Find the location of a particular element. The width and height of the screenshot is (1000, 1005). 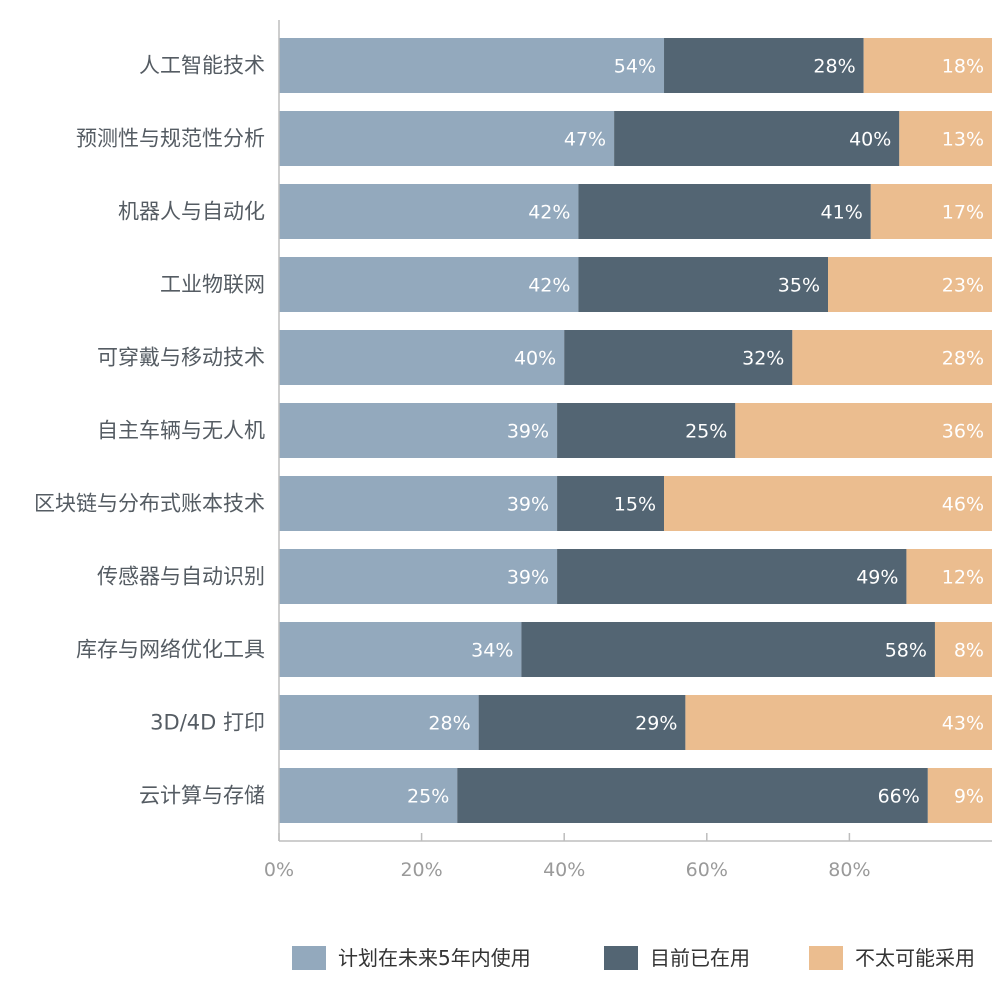

data-label: 8% is located at coordinates (969, 651).